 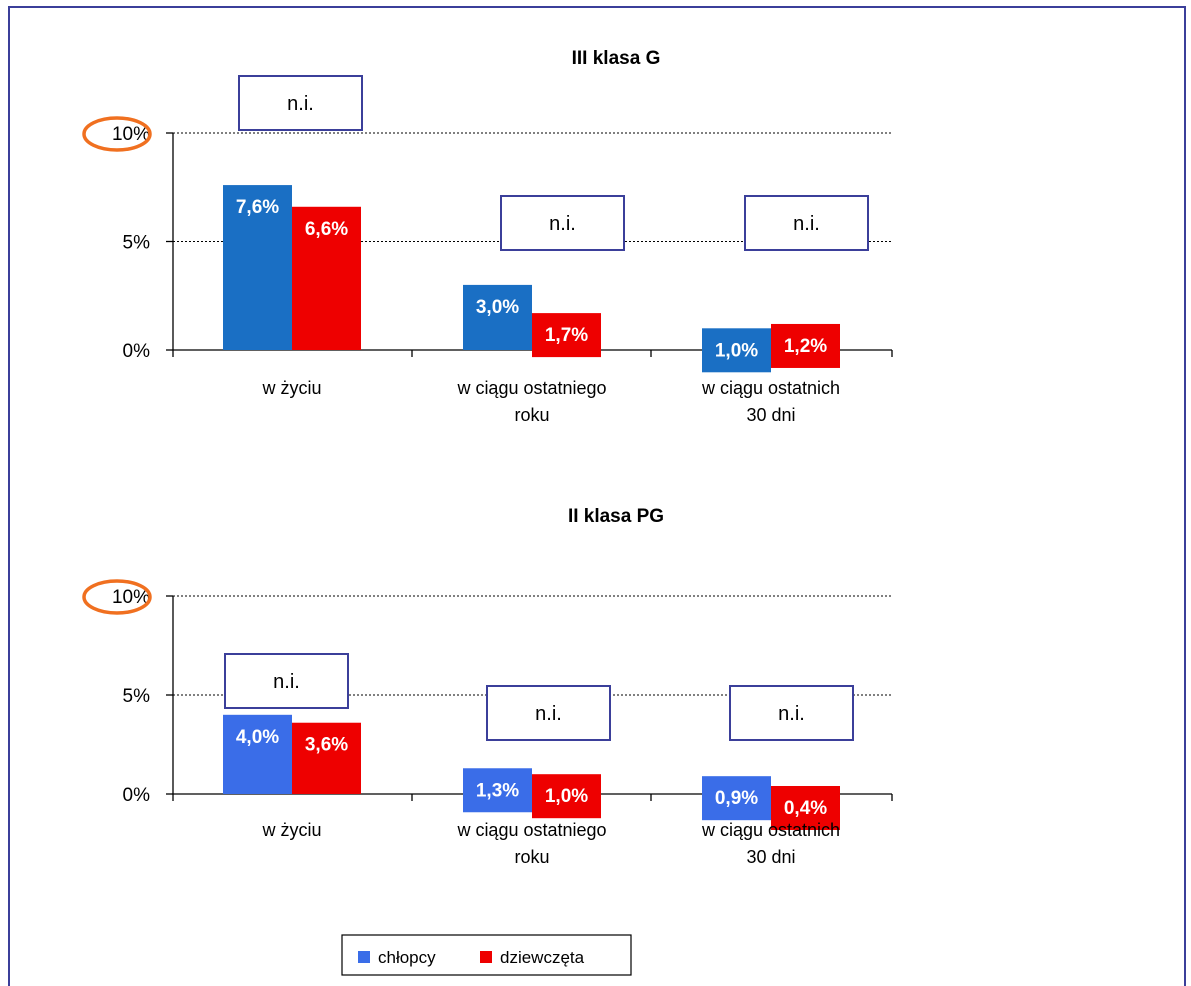 I want to click on data-label: 6,6%, so click(x=326, y=229).